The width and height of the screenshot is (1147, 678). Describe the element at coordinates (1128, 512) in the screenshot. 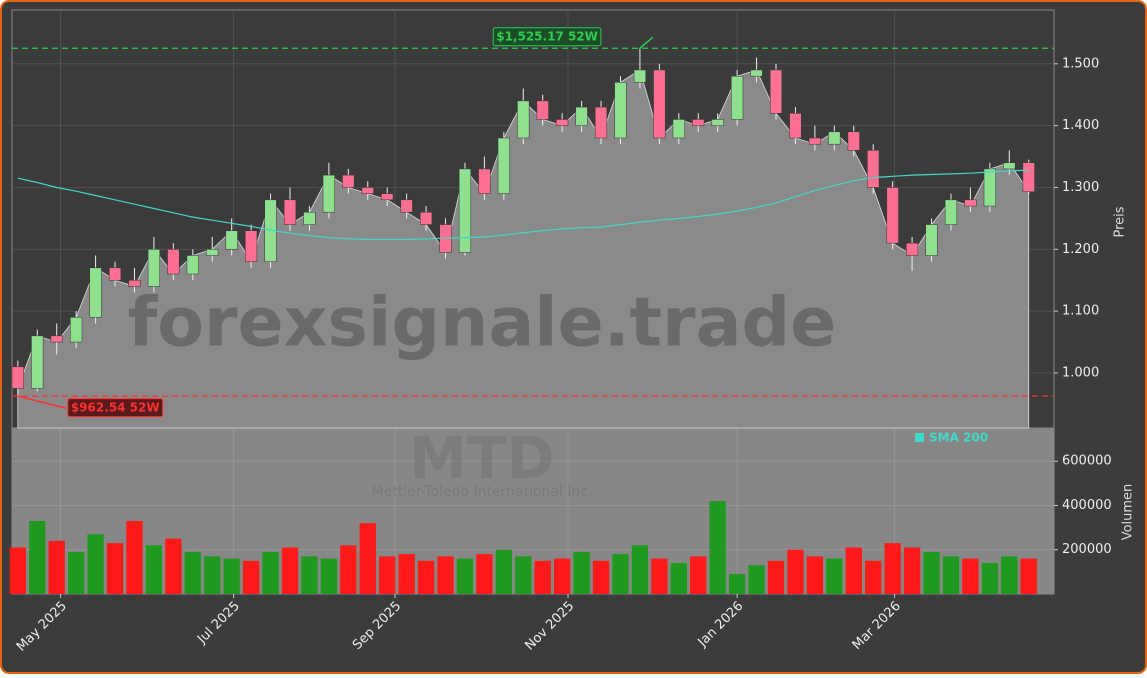

I see `y2-axis-label: Volumen` at that location.